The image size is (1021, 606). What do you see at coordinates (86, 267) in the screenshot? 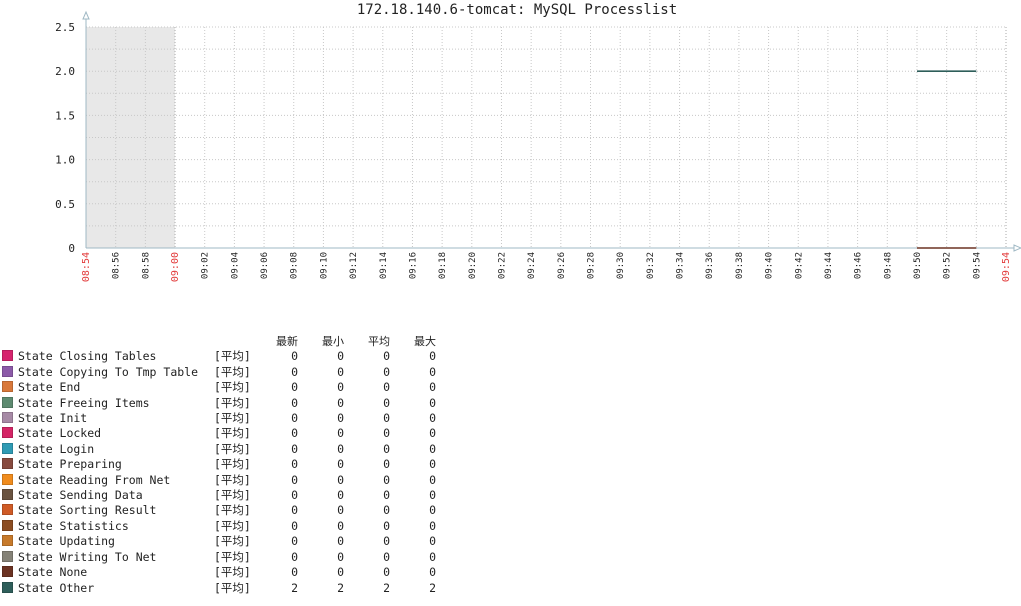
I see `x-tick-label: 08:54` at bounding box center [86, 267].